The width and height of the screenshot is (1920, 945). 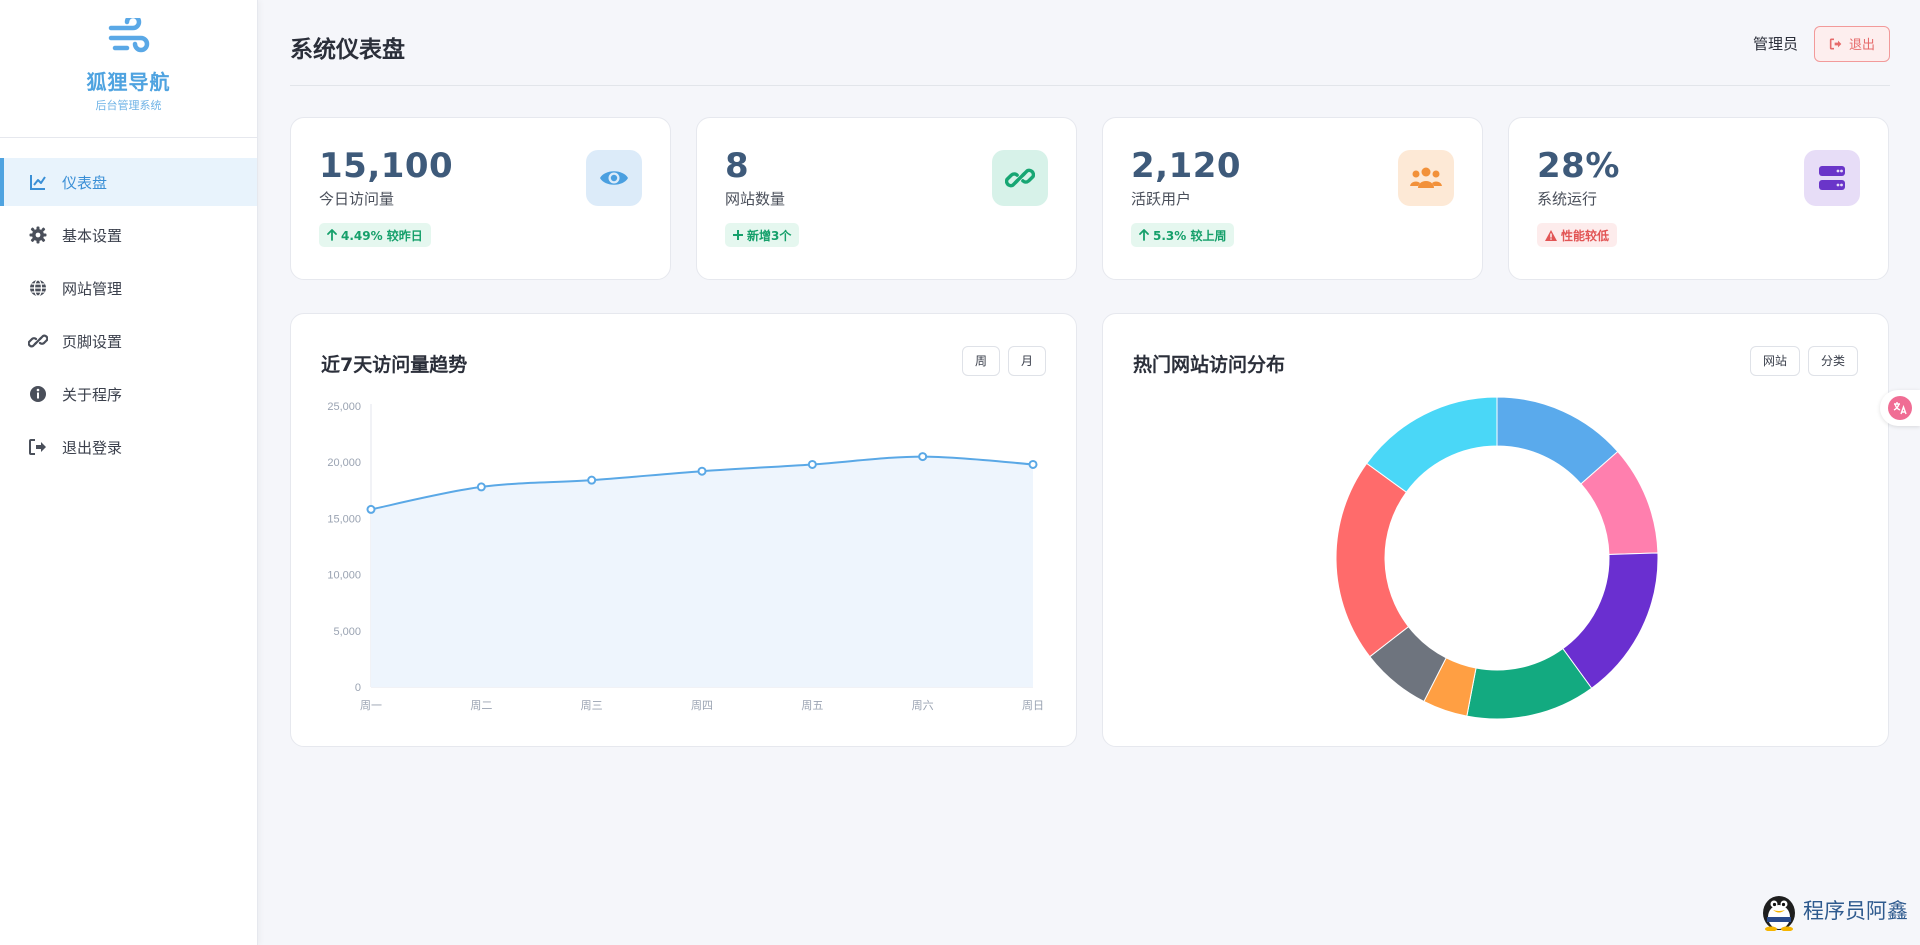 I want to click on sidebar-item-label: 基本设置, so click(x=92, y=235).